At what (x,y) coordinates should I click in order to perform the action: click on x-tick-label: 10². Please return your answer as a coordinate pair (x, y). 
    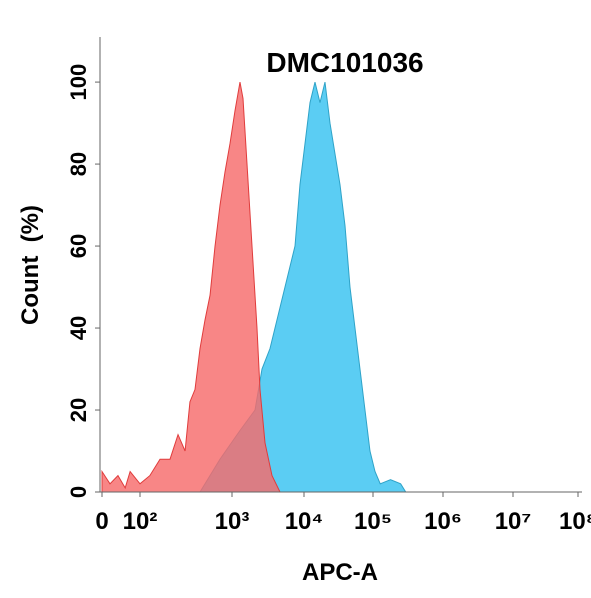
    Looking at the image, I should click on (140, 521).